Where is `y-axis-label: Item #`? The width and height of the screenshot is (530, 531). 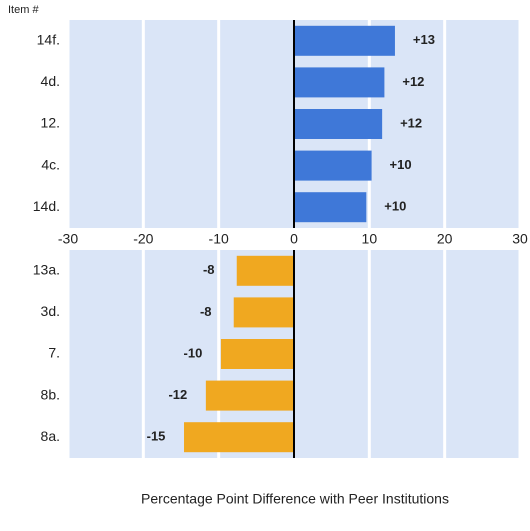
y-axis-label: Item # is located at coordinates (23, 10).